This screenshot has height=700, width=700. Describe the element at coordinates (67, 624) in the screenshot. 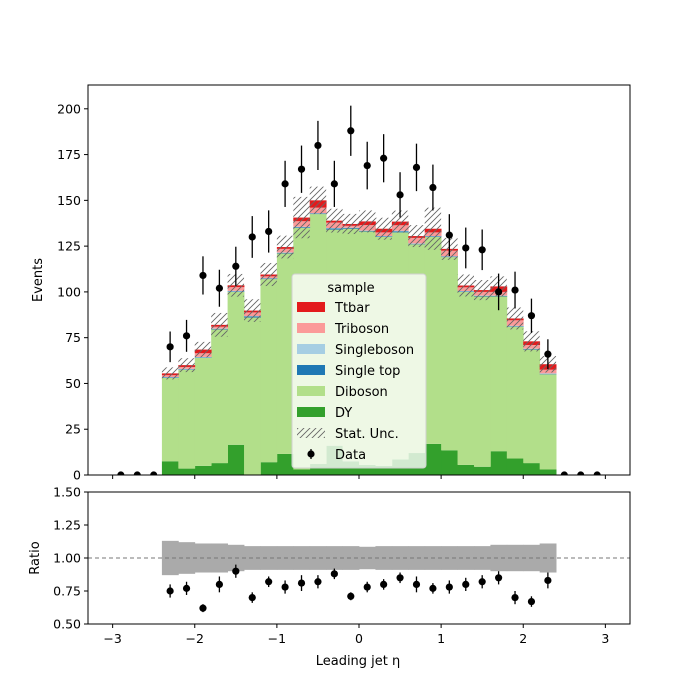

I see `ratio-y-tick-label: 0.50` at that location.